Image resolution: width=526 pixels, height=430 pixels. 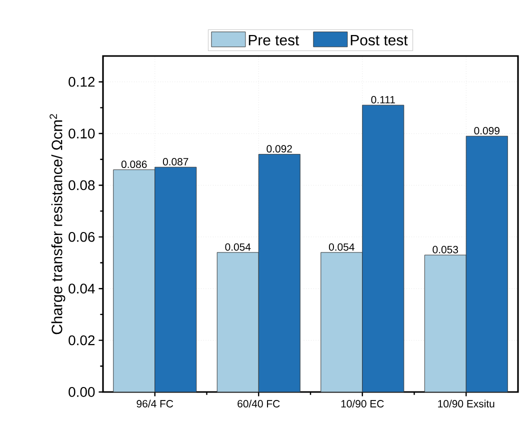 I want to click on y-tick-label: 0.08, so click(x=81, y=185).